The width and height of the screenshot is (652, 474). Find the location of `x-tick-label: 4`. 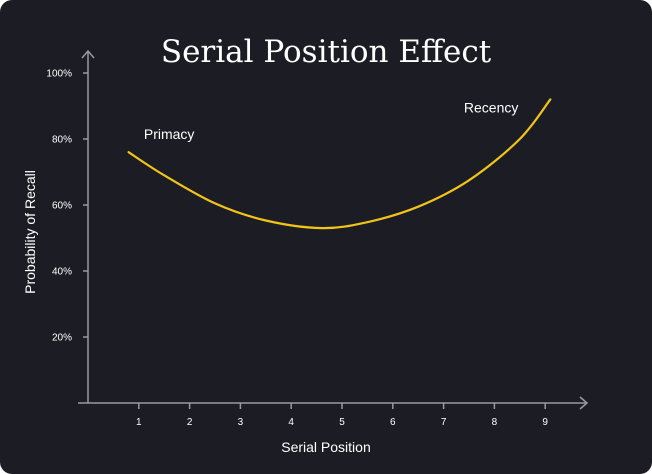

x-tick-label: 4 is located at coordinates (291, 422).